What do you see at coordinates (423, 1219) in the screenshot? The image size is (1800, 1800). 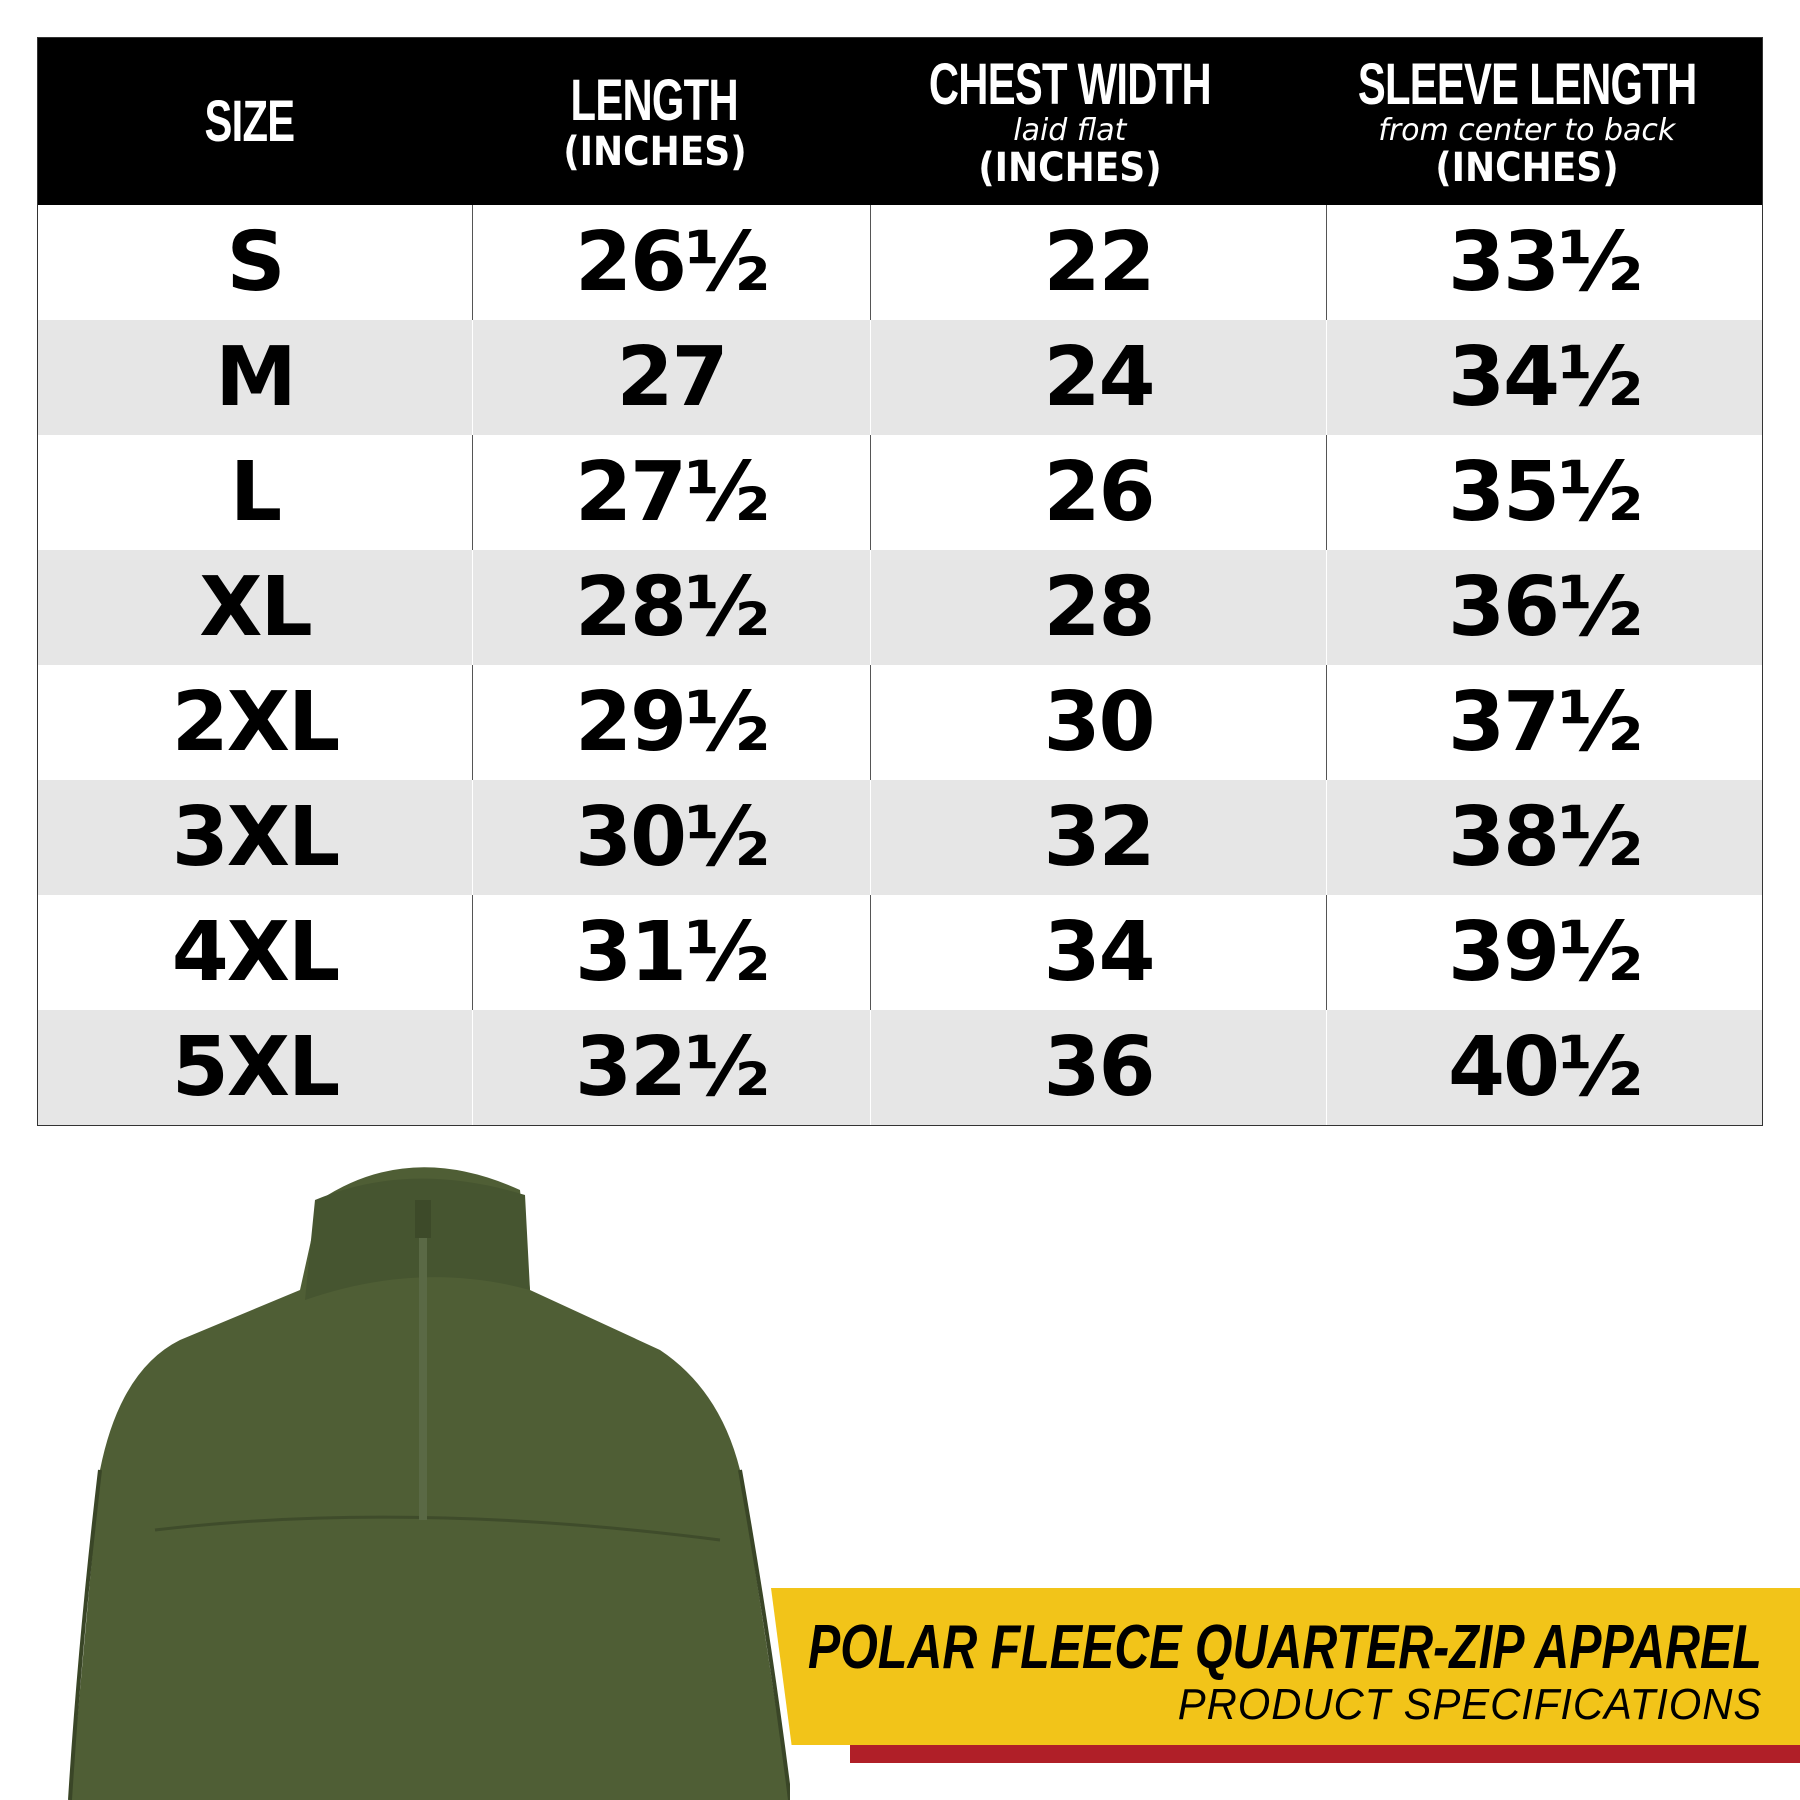 I see `zipper-pull` at bounding box center [423, 1219].